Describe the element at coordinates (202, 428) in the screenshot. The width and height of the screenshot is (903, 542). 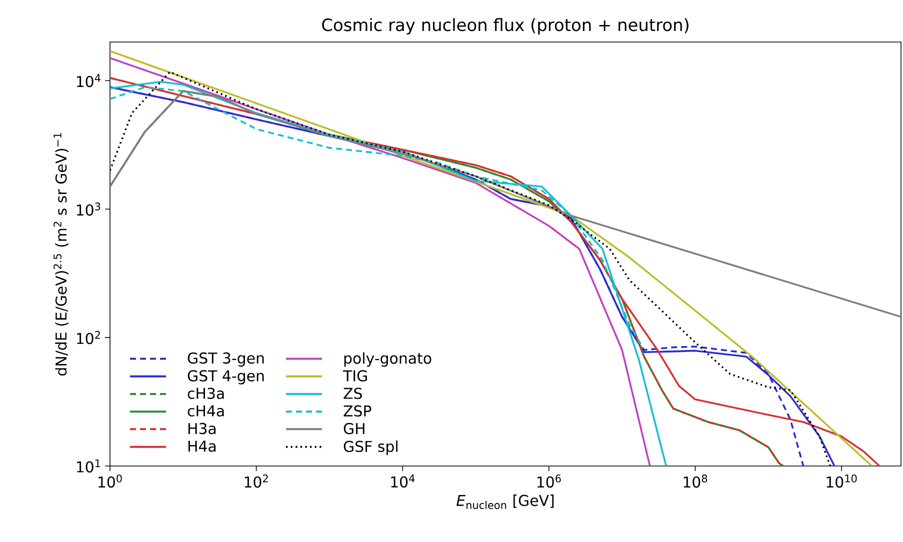
I see `legend-label: H3a` at that location.